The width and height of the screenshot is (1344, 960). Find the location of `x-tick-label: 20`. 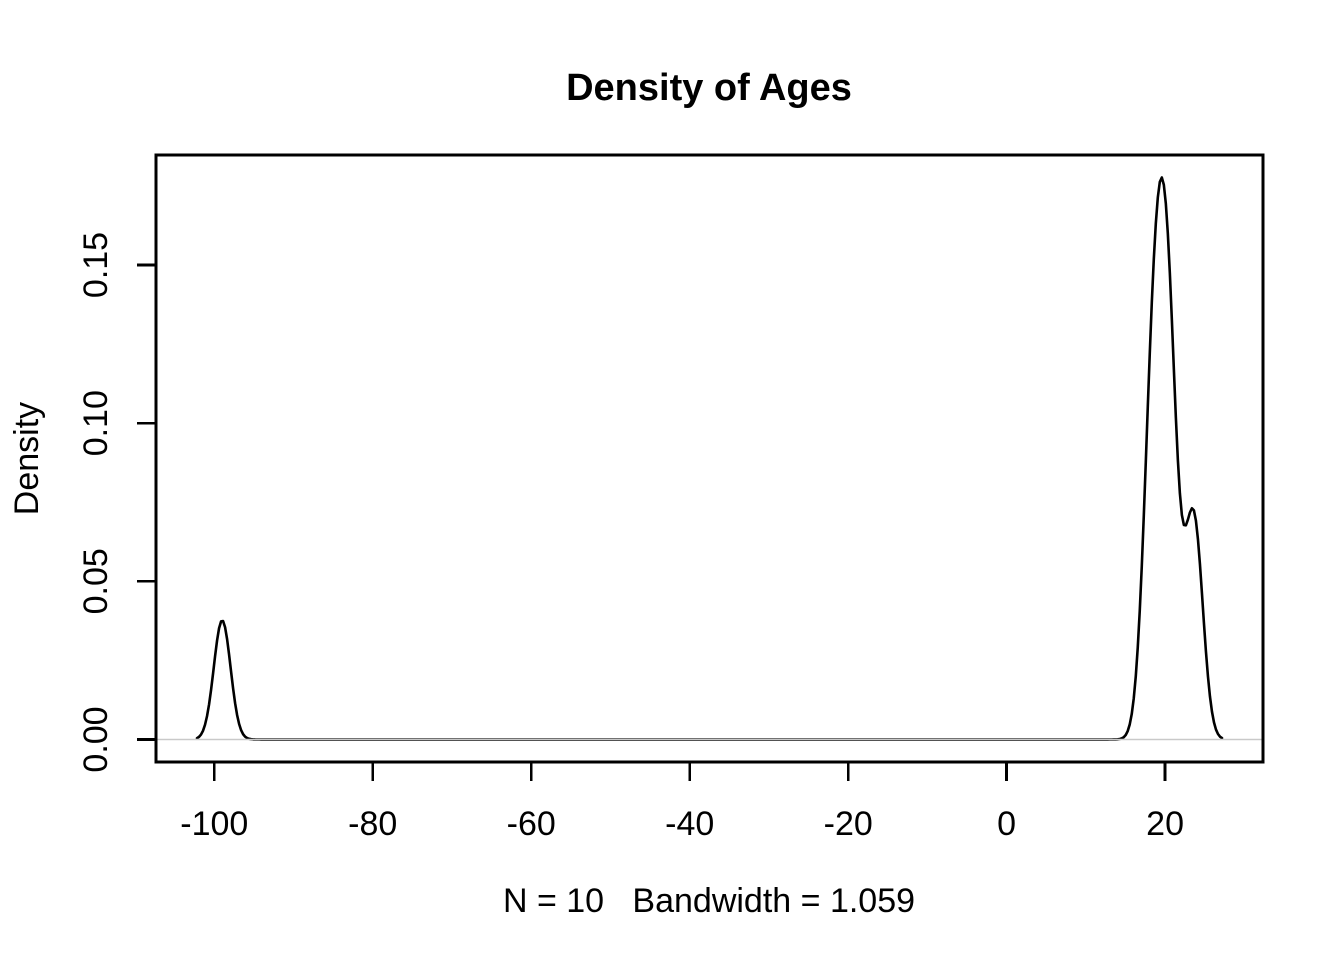

x-tick-label: 20 is located at coordinates (1165, 824).